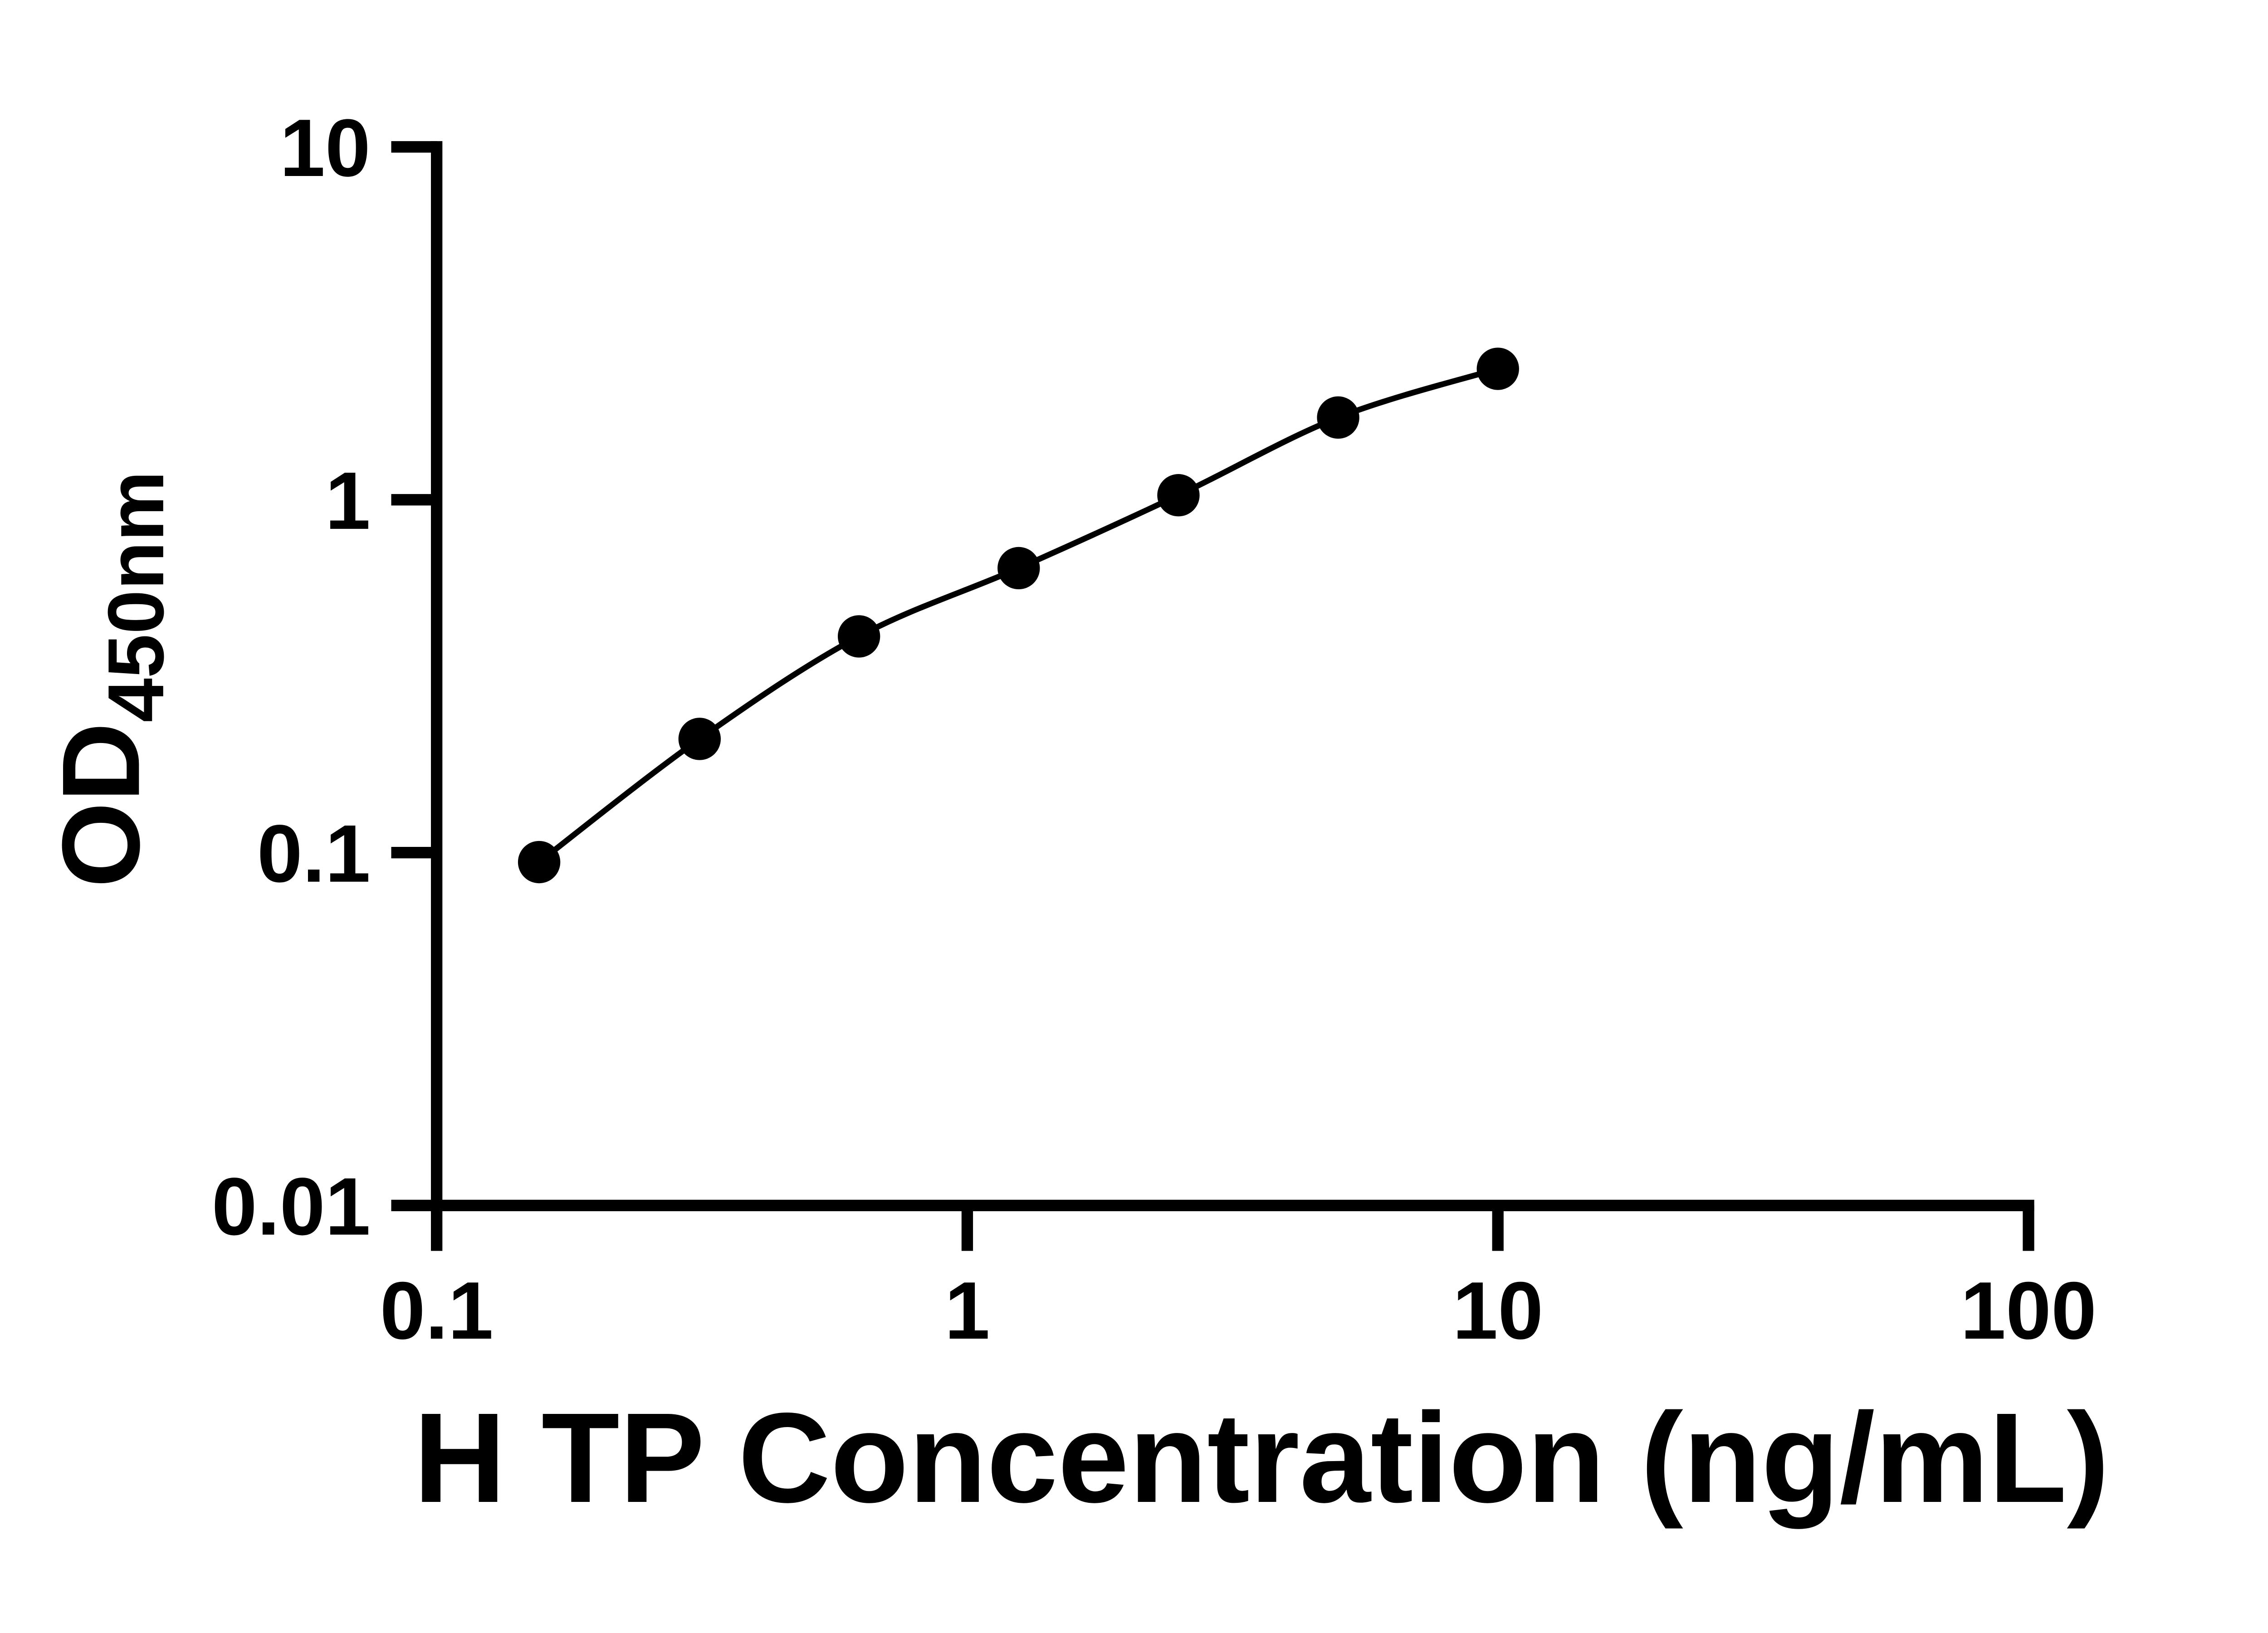 The height and width of the screenshot is (1633, 2268). What do you see at coordinates (137, 597) in the screenshot?
I see `y-axis-title-subscript: 450nm` at bounding box center [137, 597].